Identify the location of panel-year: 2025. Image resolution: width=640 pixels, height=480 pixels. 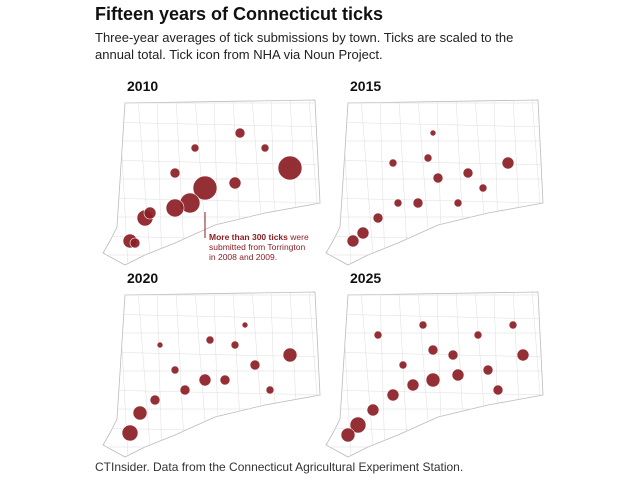
(365, 278).